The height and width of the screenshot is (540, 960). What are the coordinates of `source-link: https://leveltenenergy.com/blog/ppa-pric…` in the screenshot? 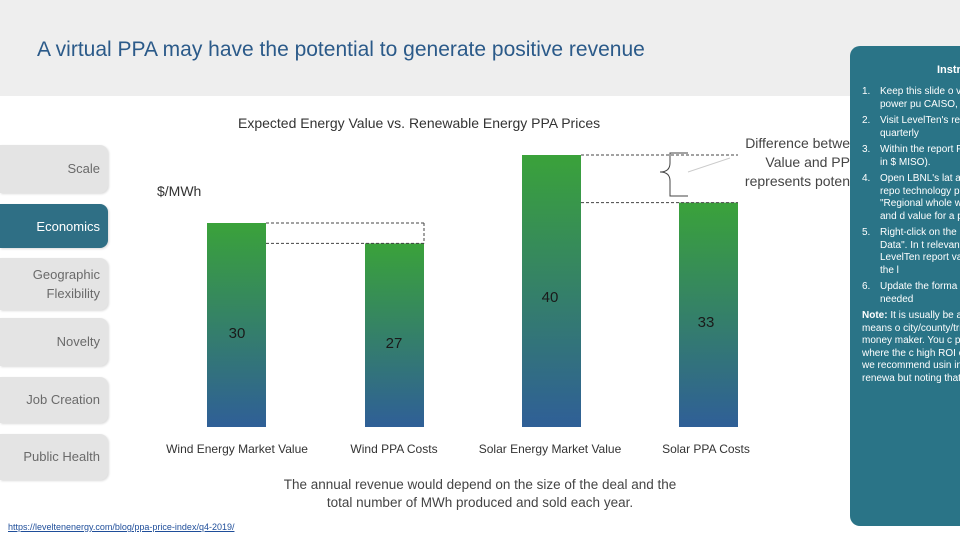 It's located at (121, 527).